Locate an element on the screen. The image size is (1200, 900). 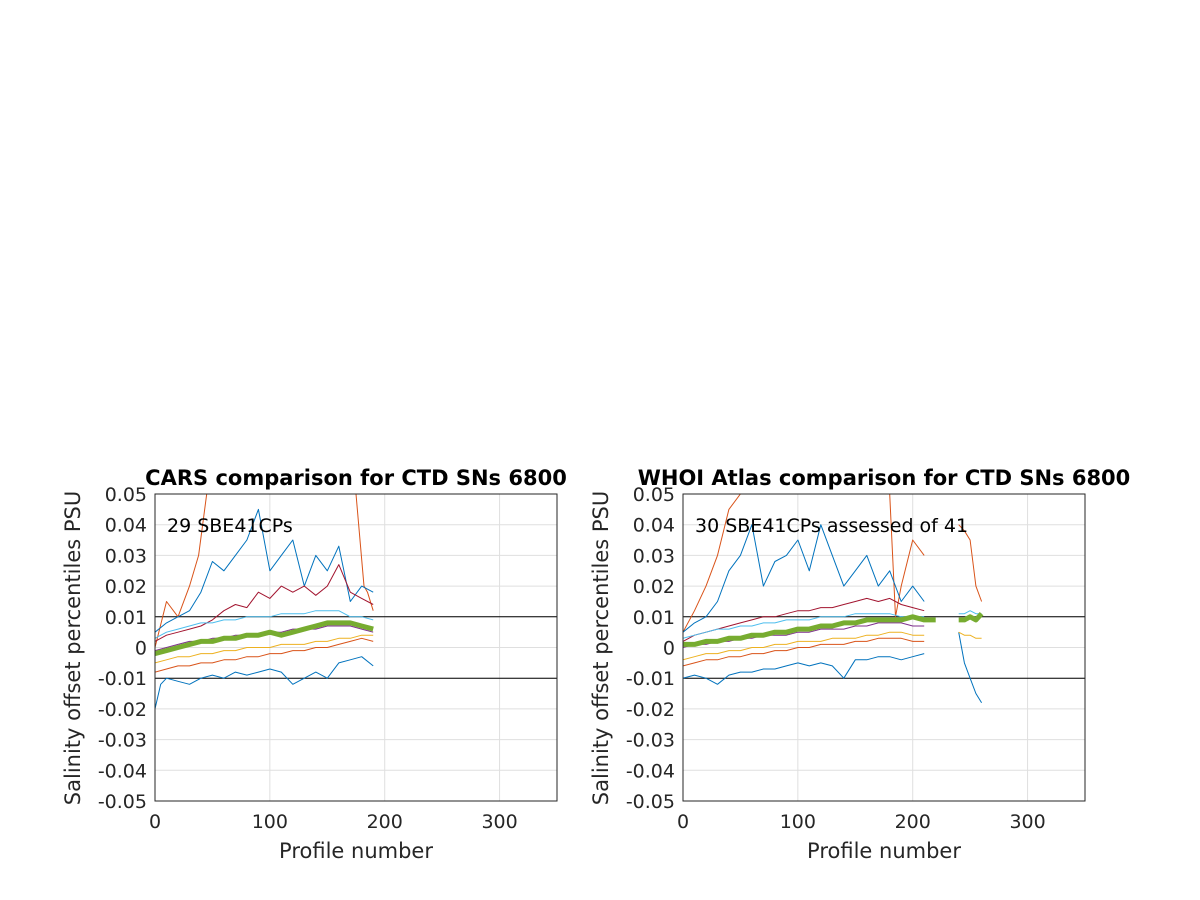
chart-annotation: 29 SBE41CPs is located at coordinates (230, 526).